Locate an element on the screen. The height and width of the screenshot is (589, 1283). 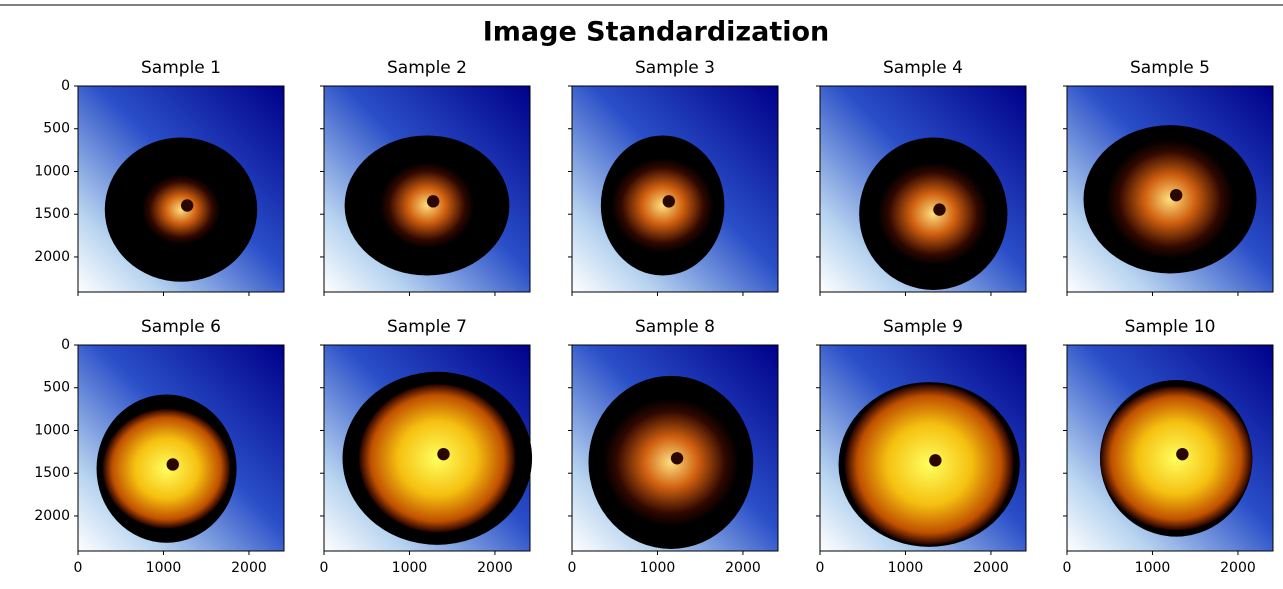
subplot-title: Sample 1 is located at coordinates (181, 68).